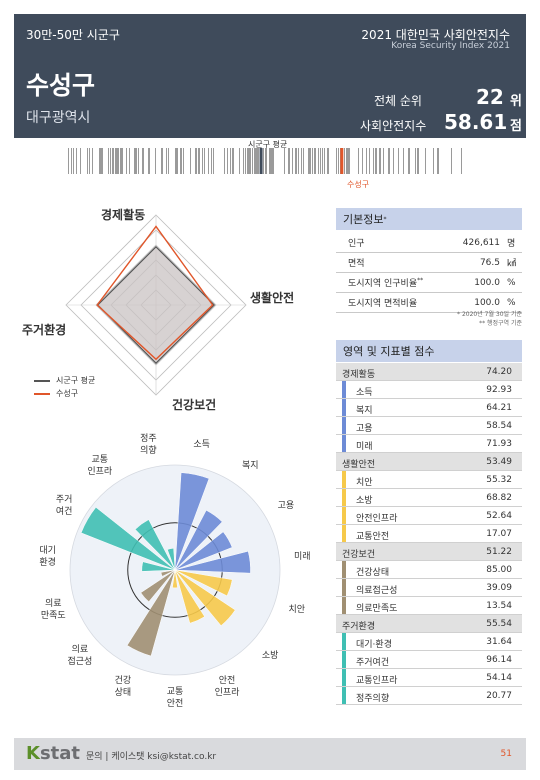  I want to click on report-title: 2021 대한민국 사회안전지수, so click(435, 35).